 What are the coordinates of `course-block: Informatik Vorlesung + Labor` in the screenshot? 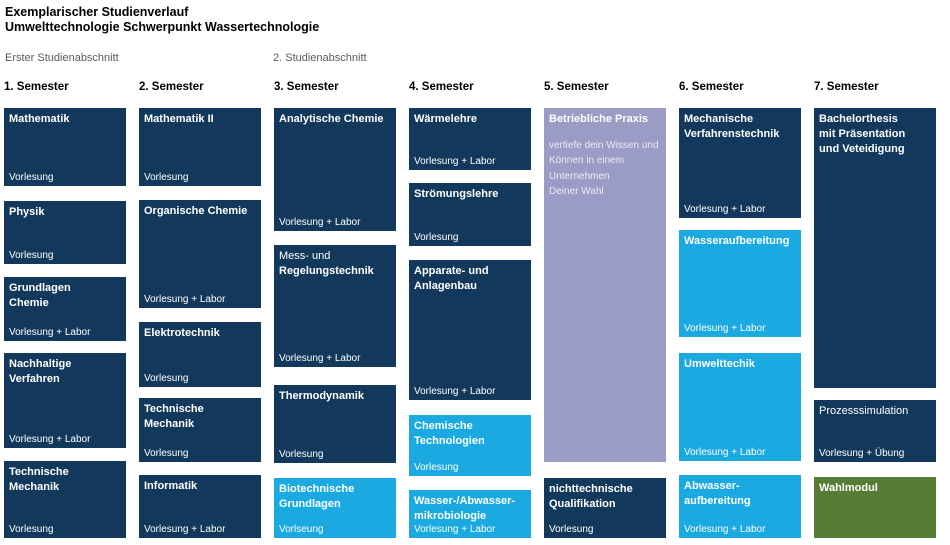 It's located at (200, 506).